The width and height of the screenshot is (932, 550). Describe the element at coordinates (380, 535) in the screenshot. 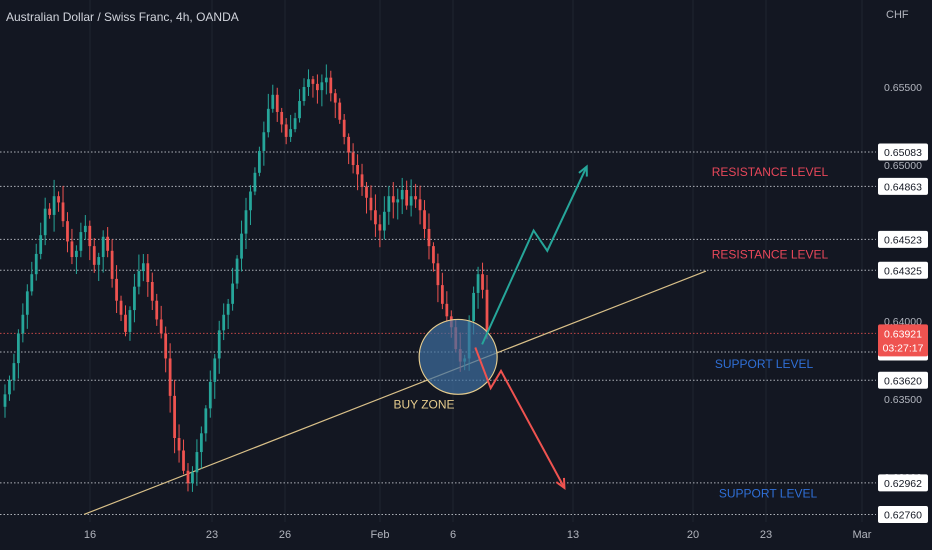

I see `x-tick-label: Feb` at that location.